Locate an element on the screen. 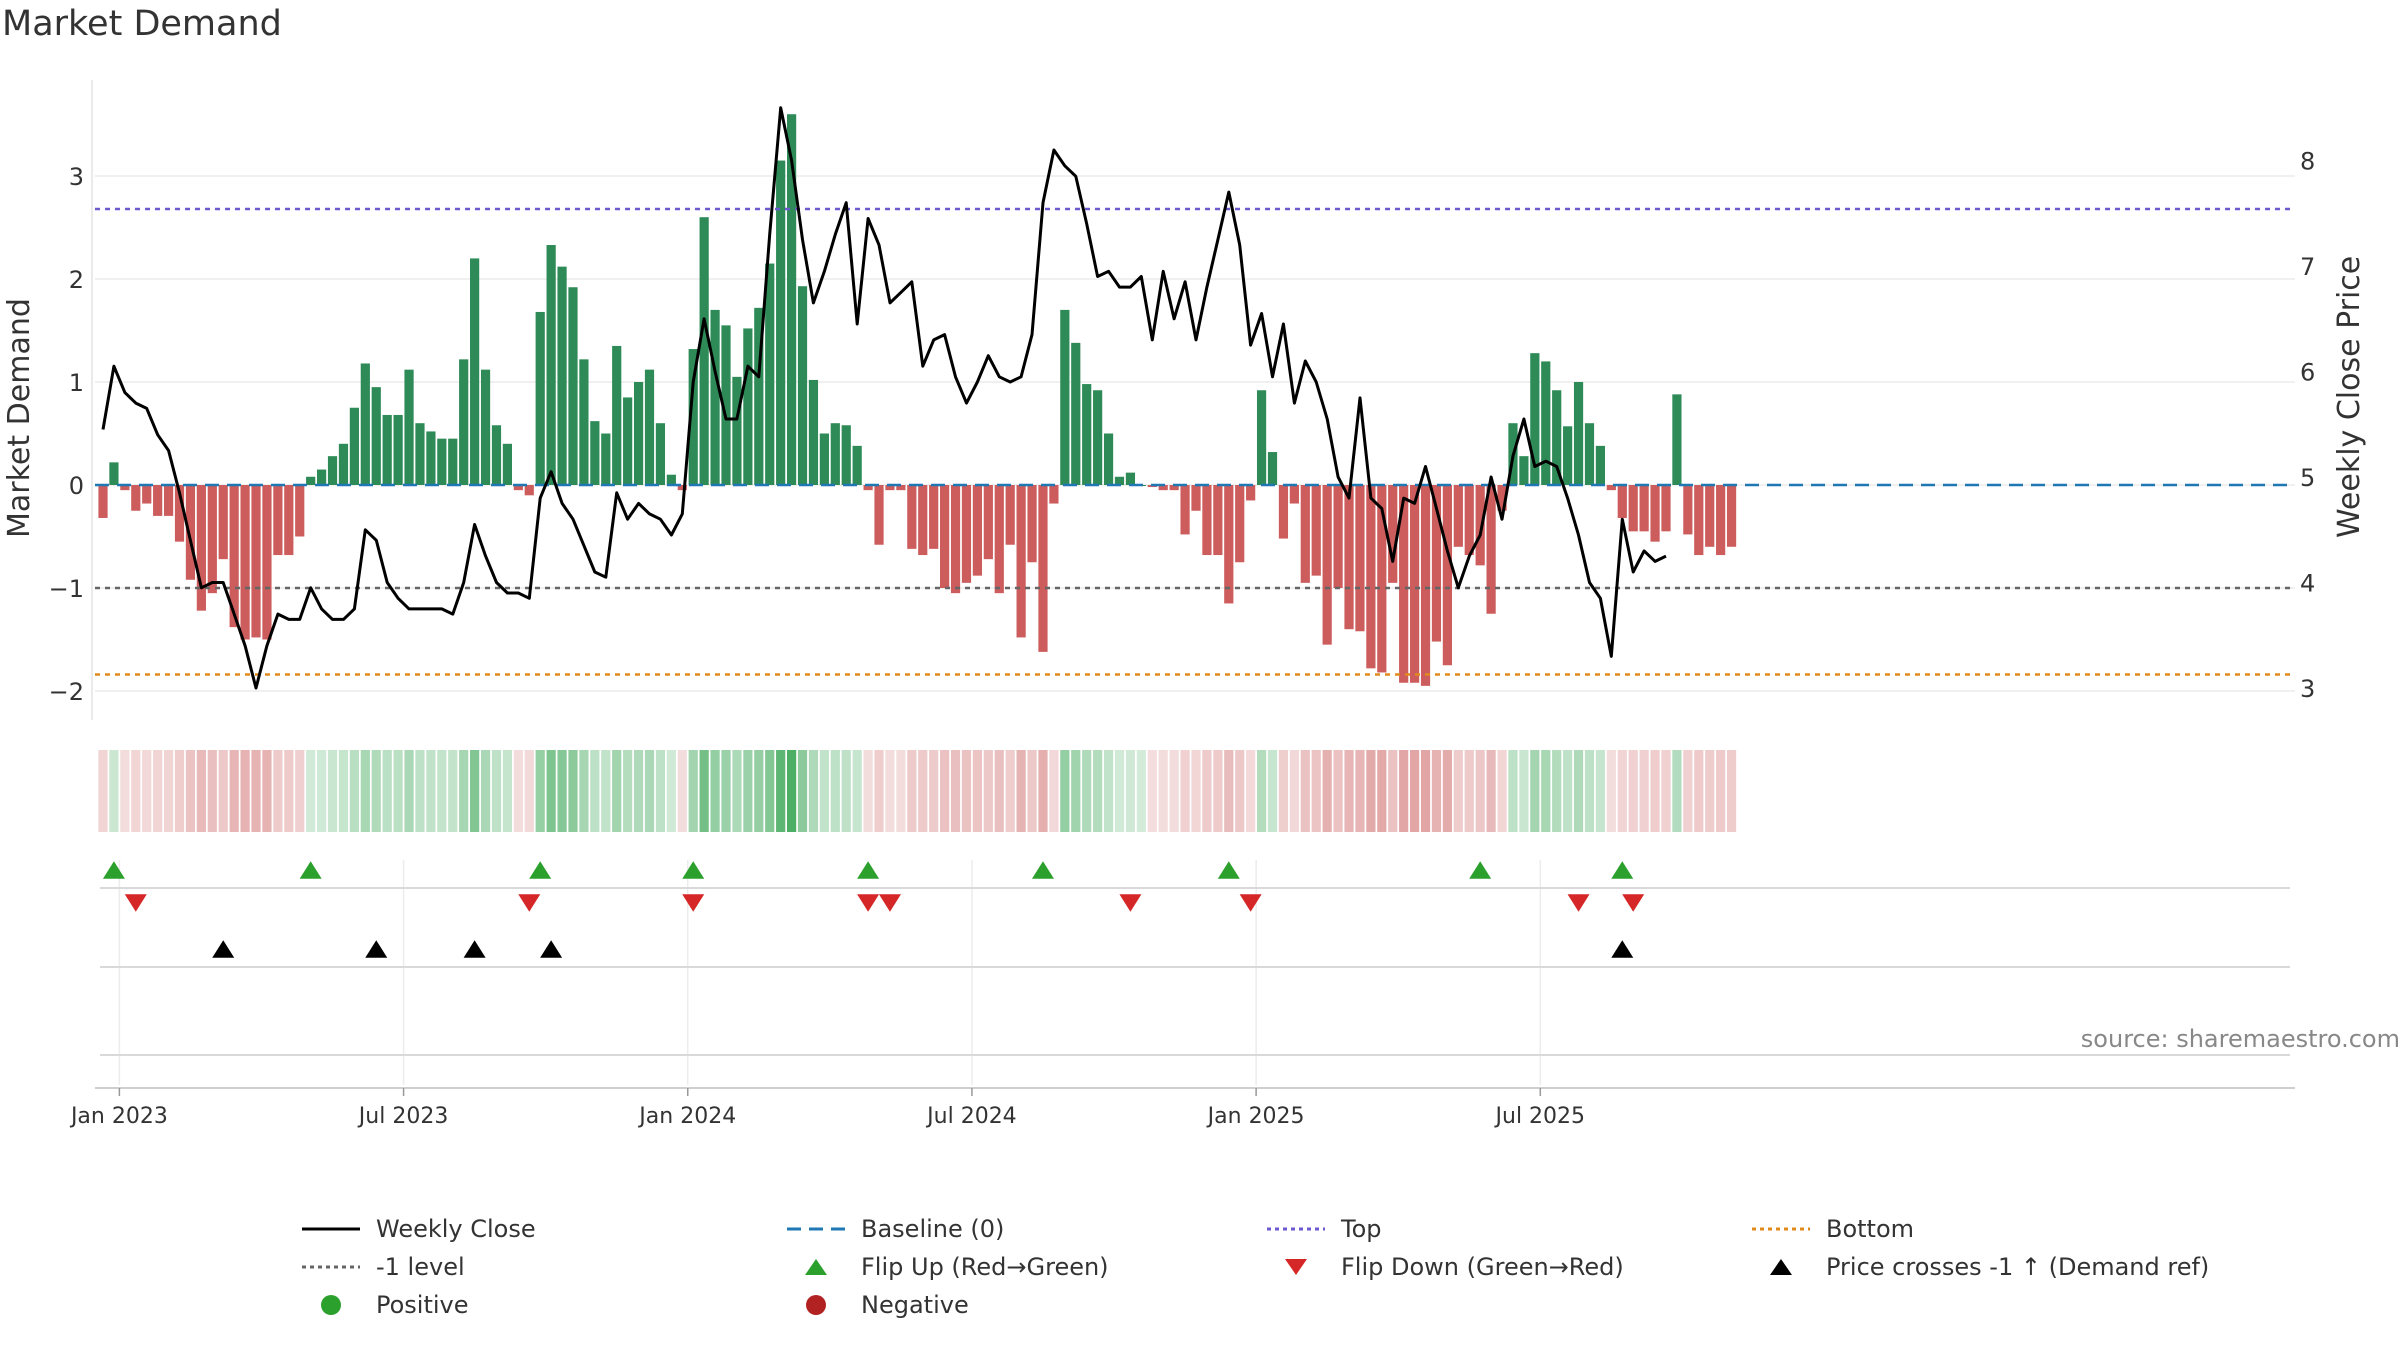 The width and height of the screenshot is (2400, 1350). x-tick-label: Jul 2023 is located at coordinates (403, 1116).